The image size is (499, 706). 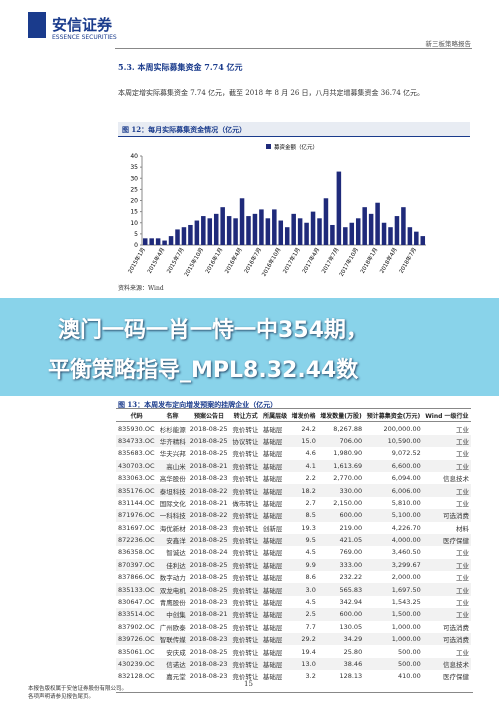 What do you see at coordinates (137, 490) in the screenshot?
I see `cell: 835176.OC` at bounding box center [137, 490].